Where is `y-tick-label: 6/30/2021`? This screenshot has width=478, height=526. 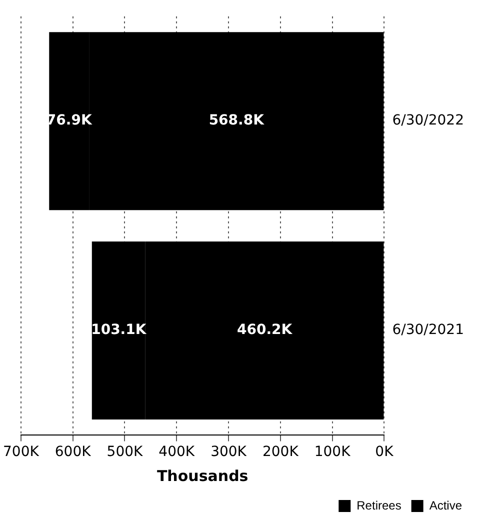 y-tick-label: 6/30/2021 is located at coordinates (428, 330).